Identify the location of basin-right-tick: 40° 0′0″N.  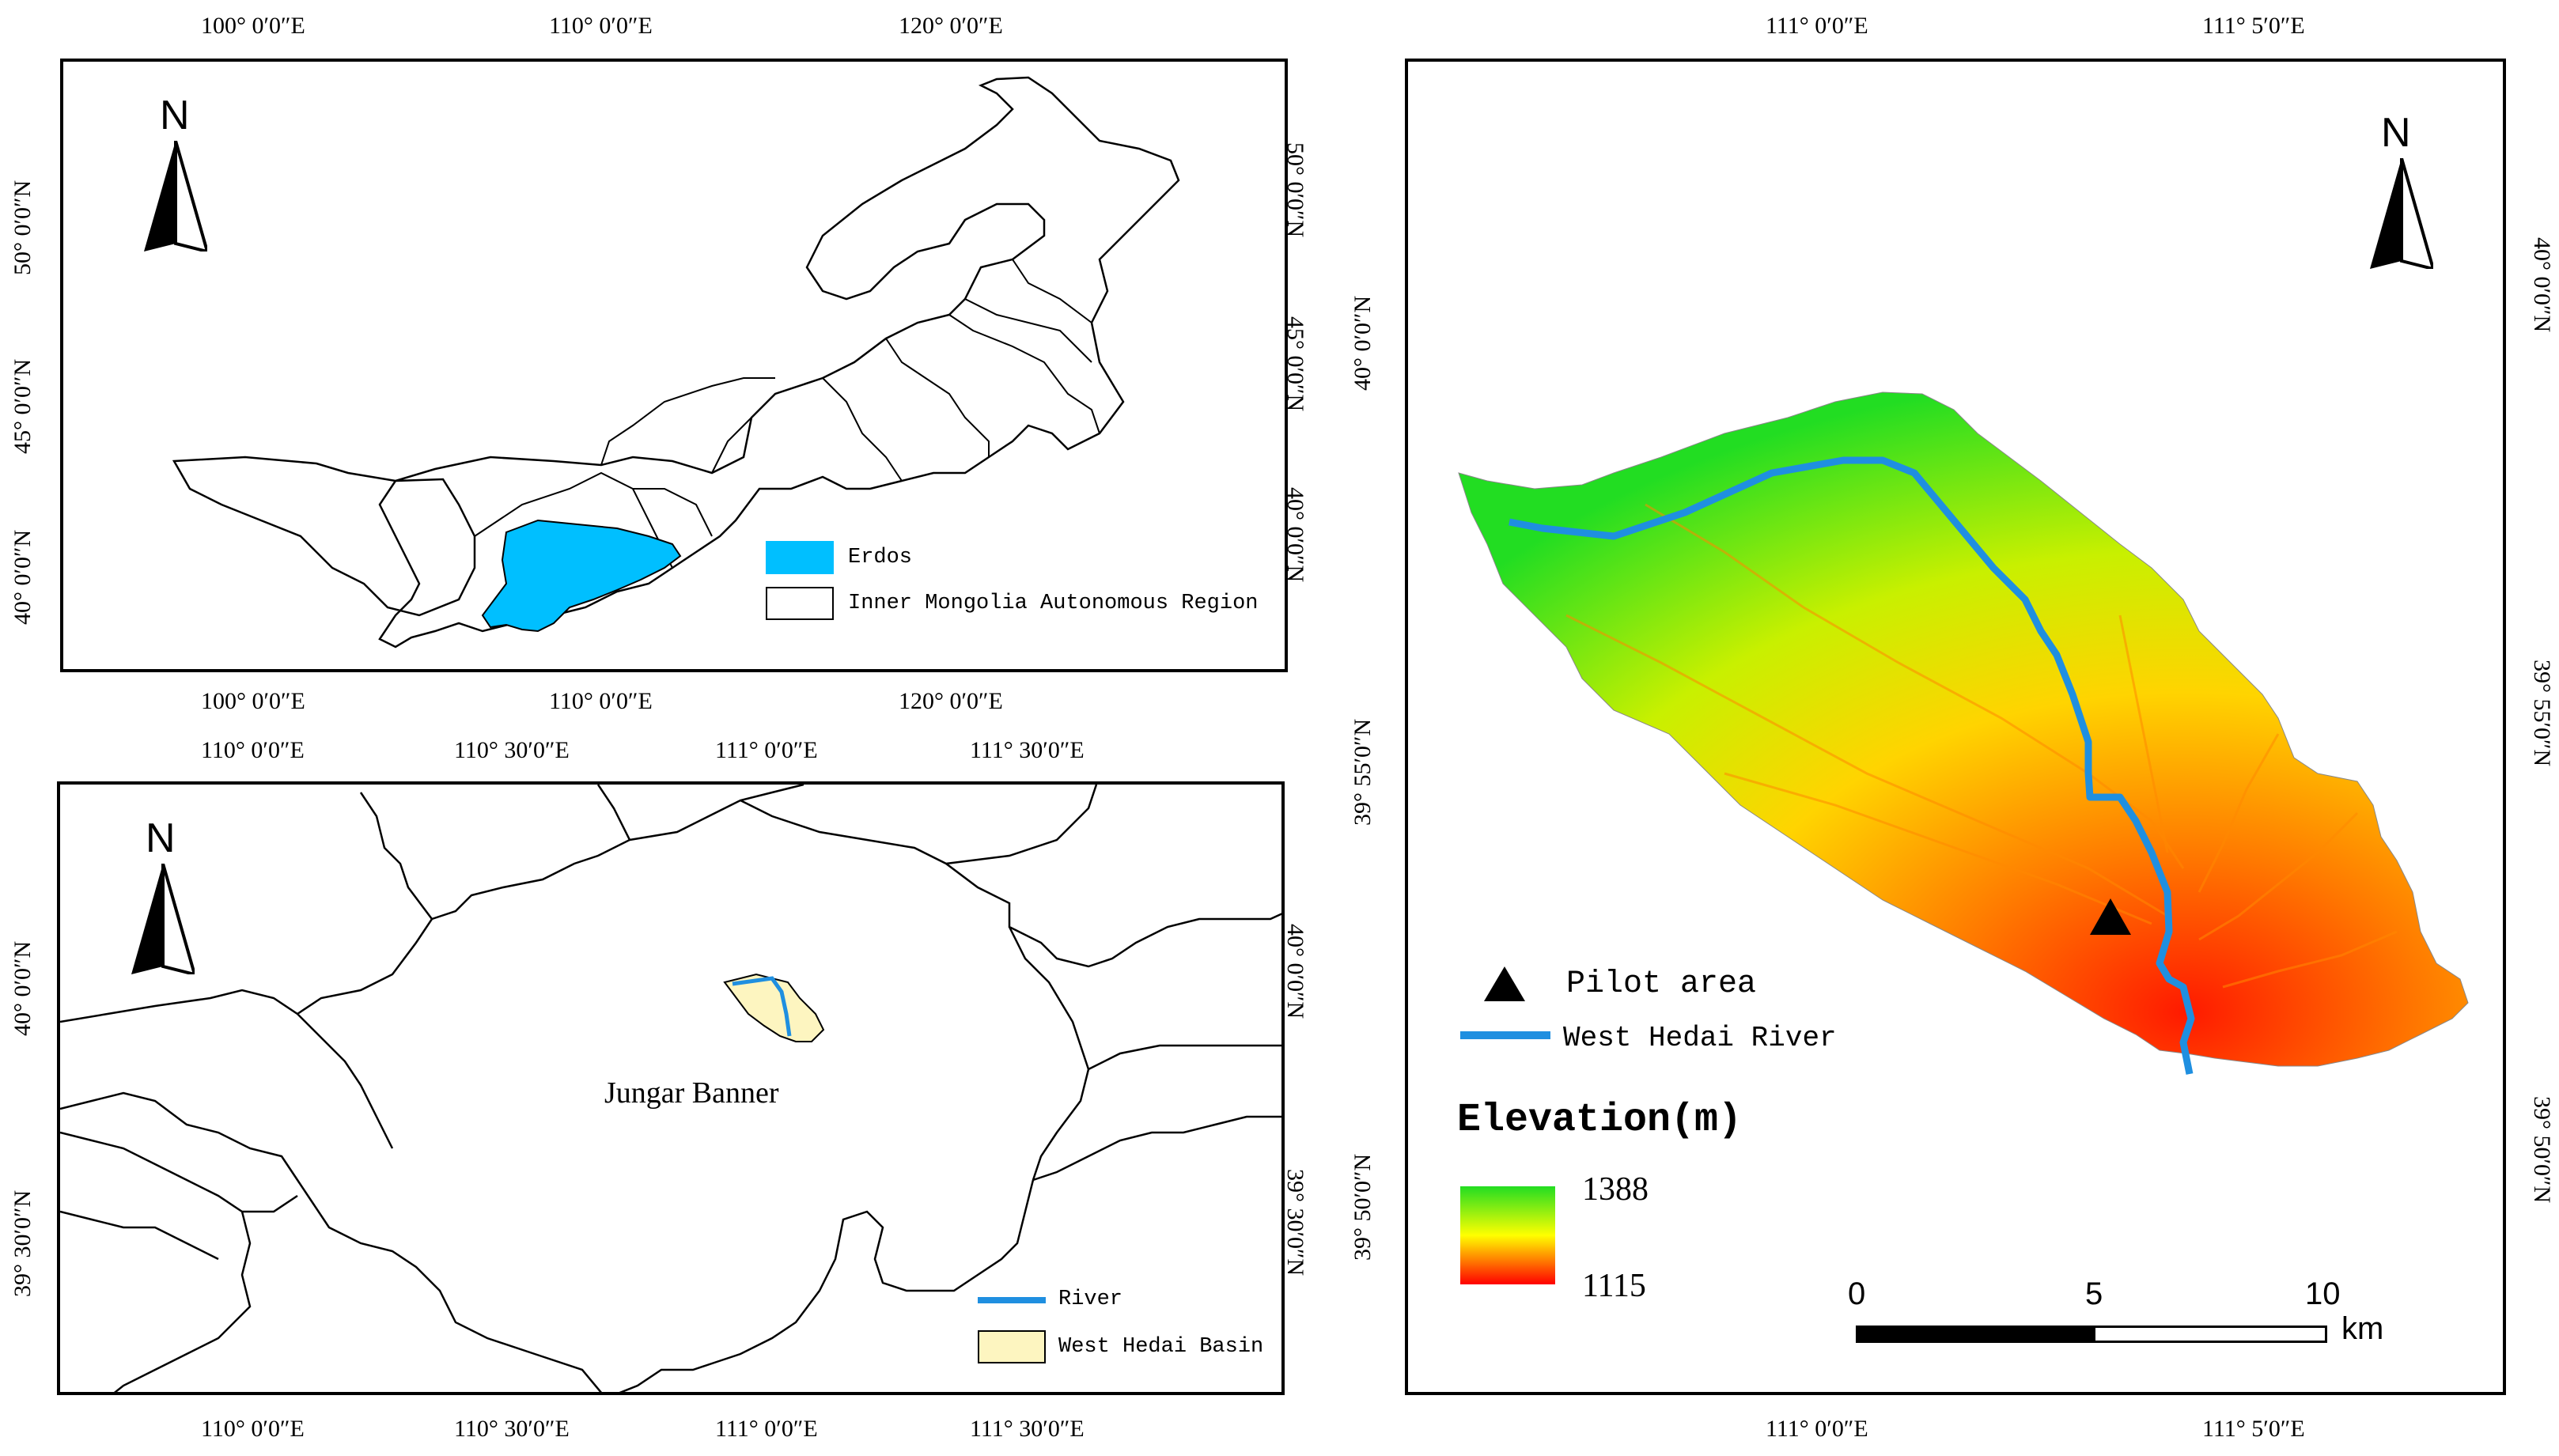
(2542, 285).